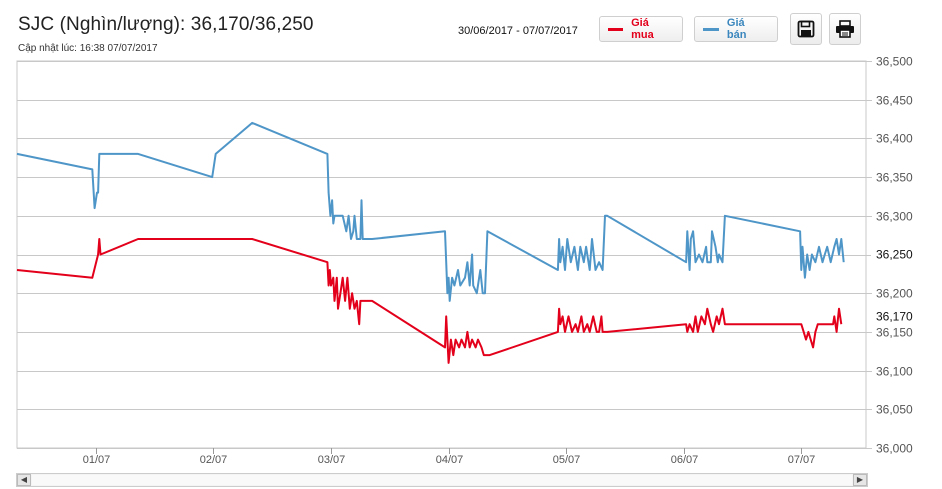 The height and width of the screenshot is (489, 942). I want to click on scroll-thumb, so click(442, 480).